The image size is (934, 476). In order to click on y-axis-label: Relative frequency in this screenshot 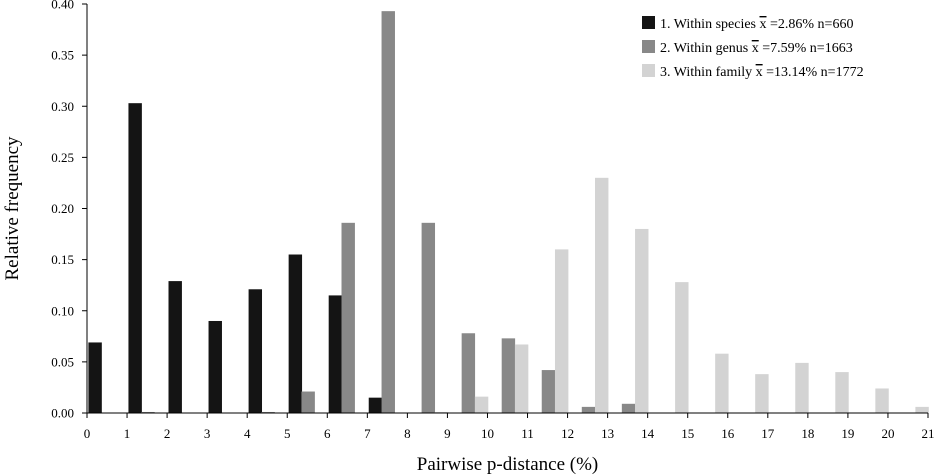, I will do `click(12, 208)`.